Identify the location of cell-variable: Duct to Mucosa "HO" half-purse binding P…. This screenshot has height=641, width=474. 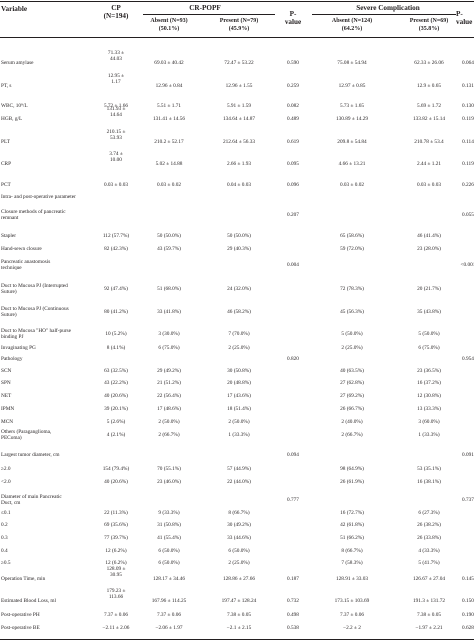
(36, 334).